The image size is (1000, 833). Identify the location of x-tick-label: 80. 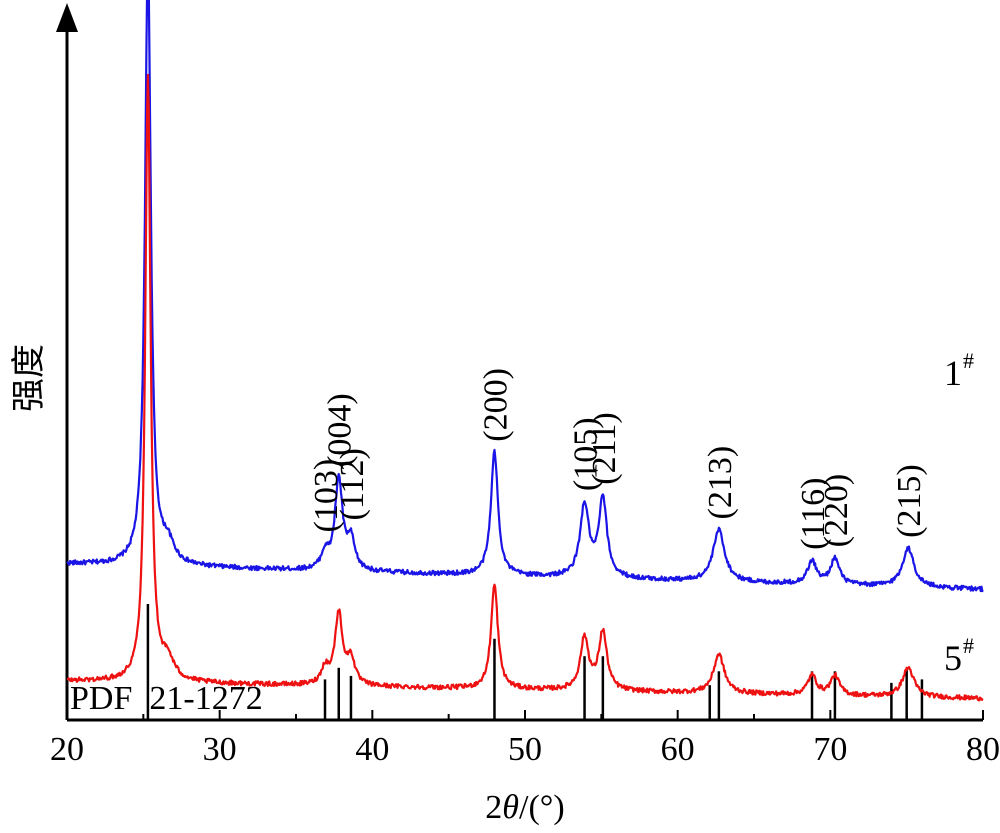
(983, 749).